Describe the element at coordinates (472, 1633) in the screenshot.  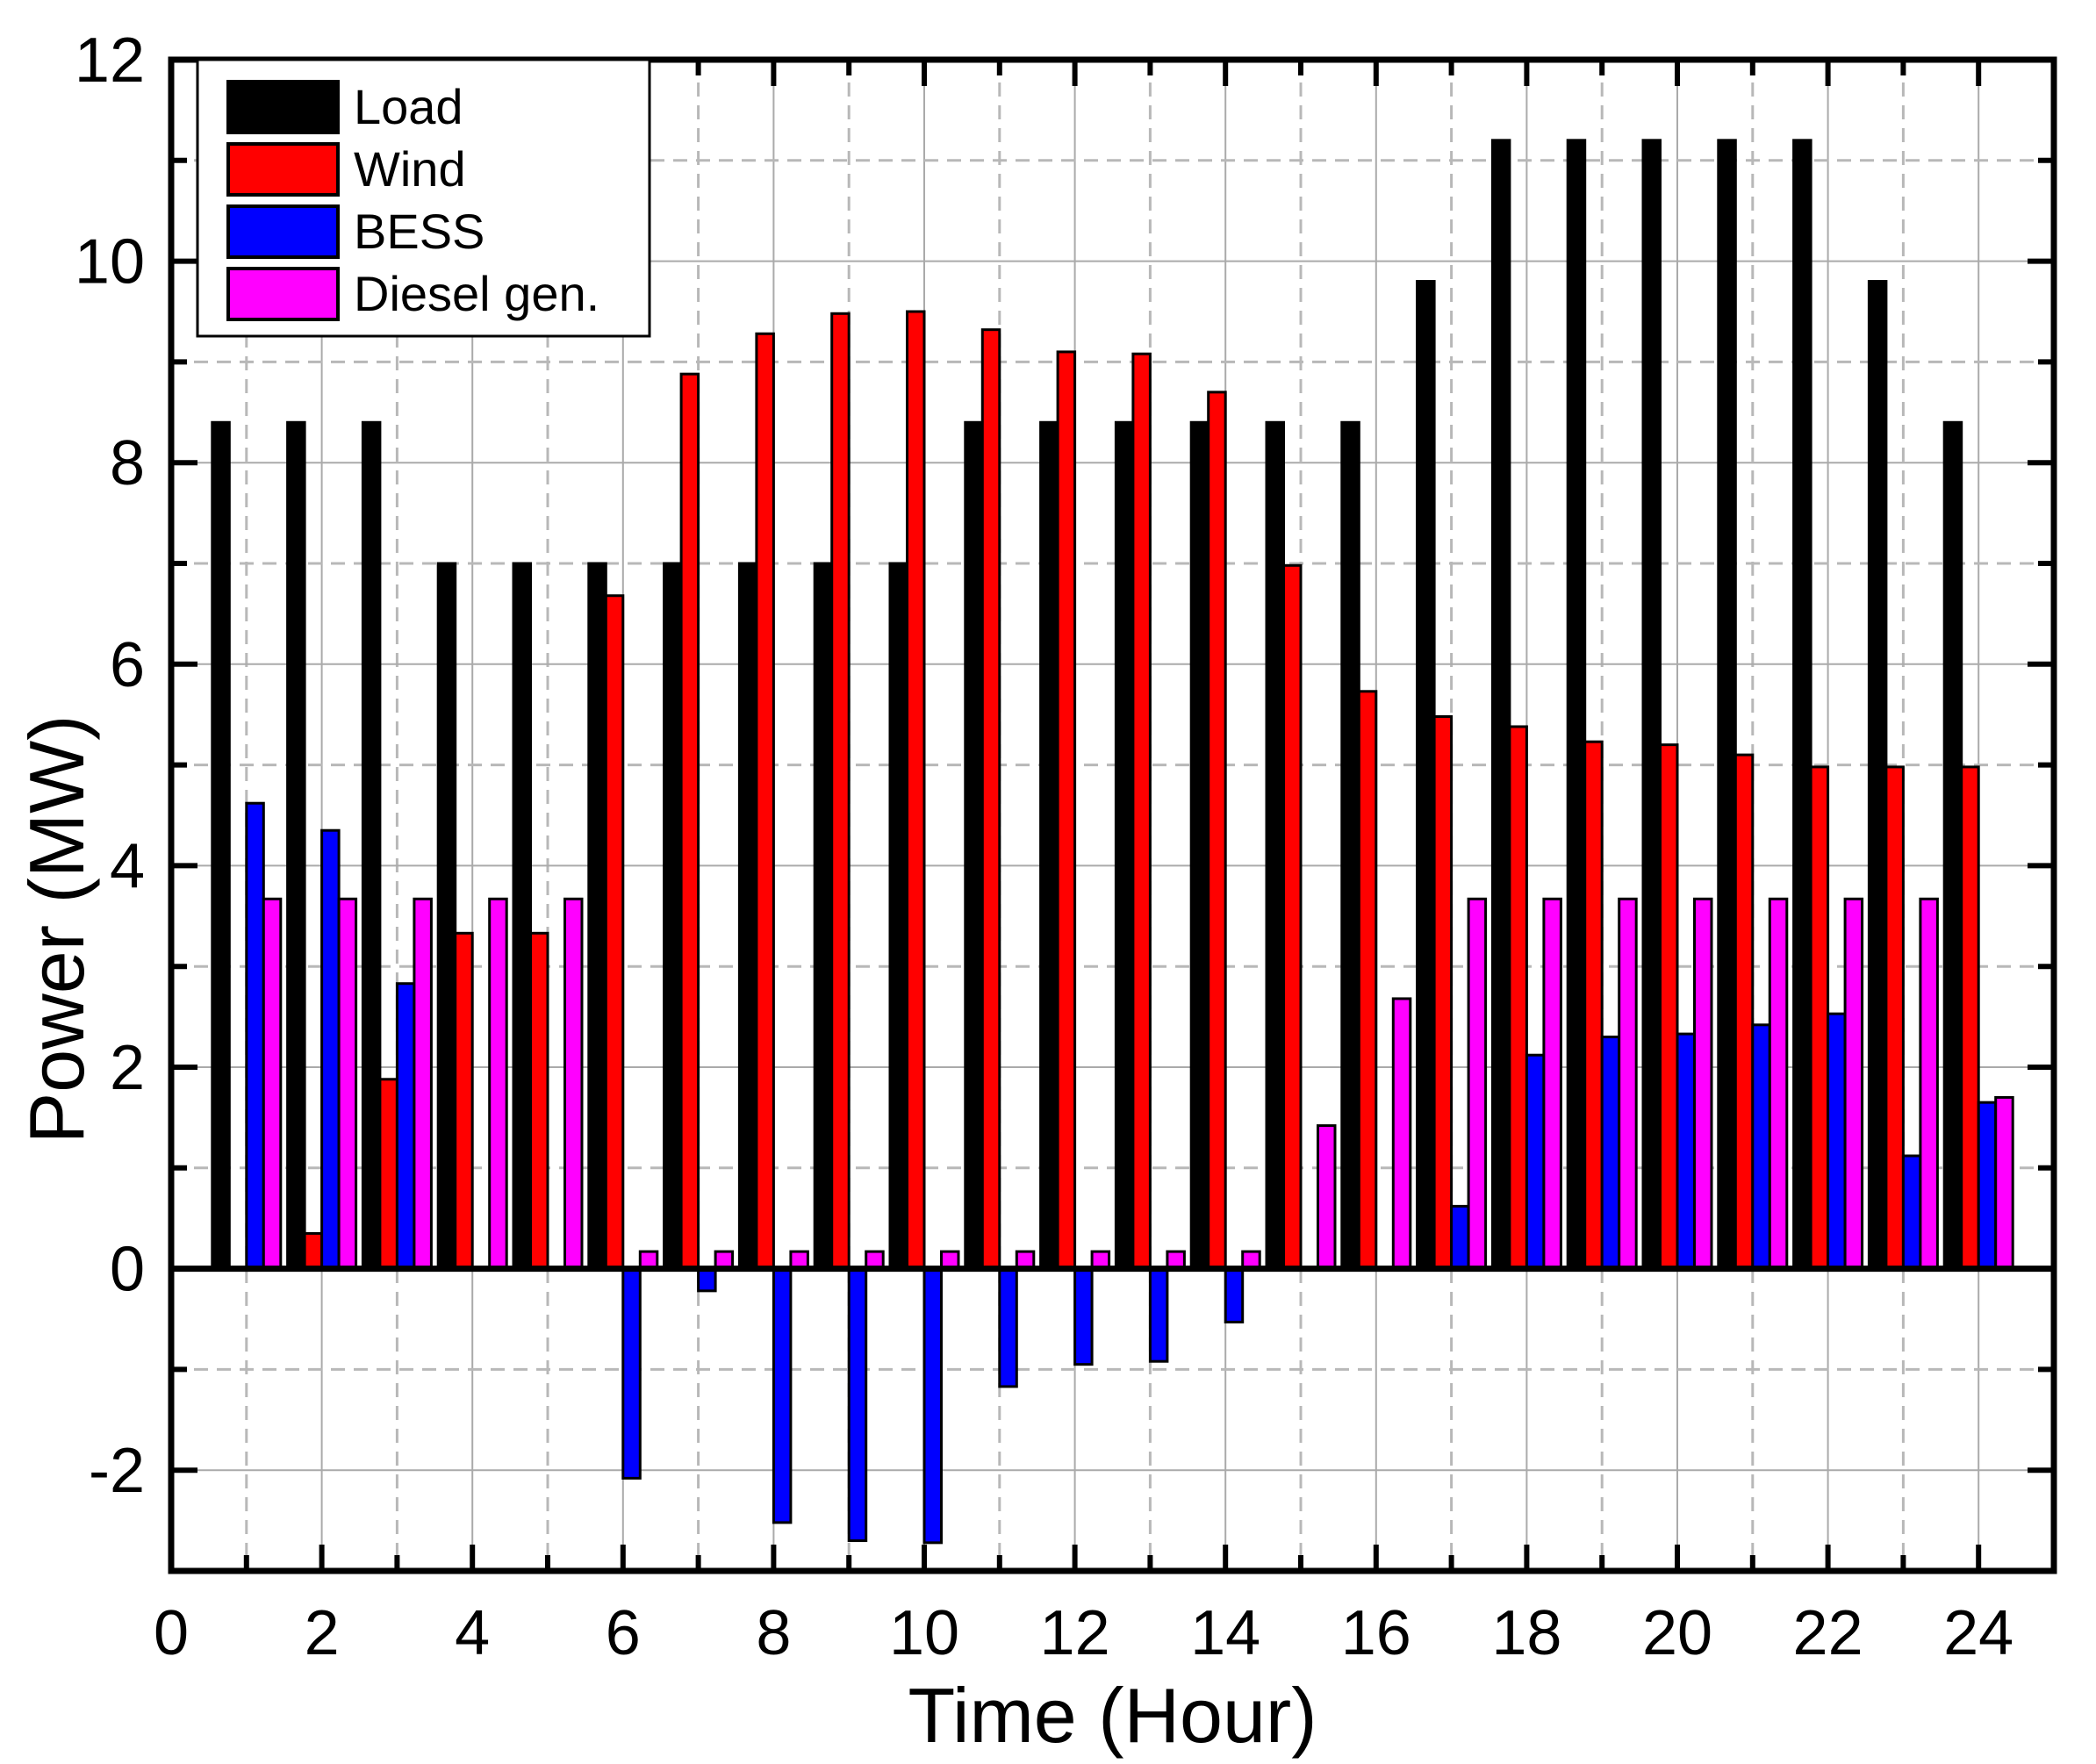
I see `x-tick-label: 4` at that location.